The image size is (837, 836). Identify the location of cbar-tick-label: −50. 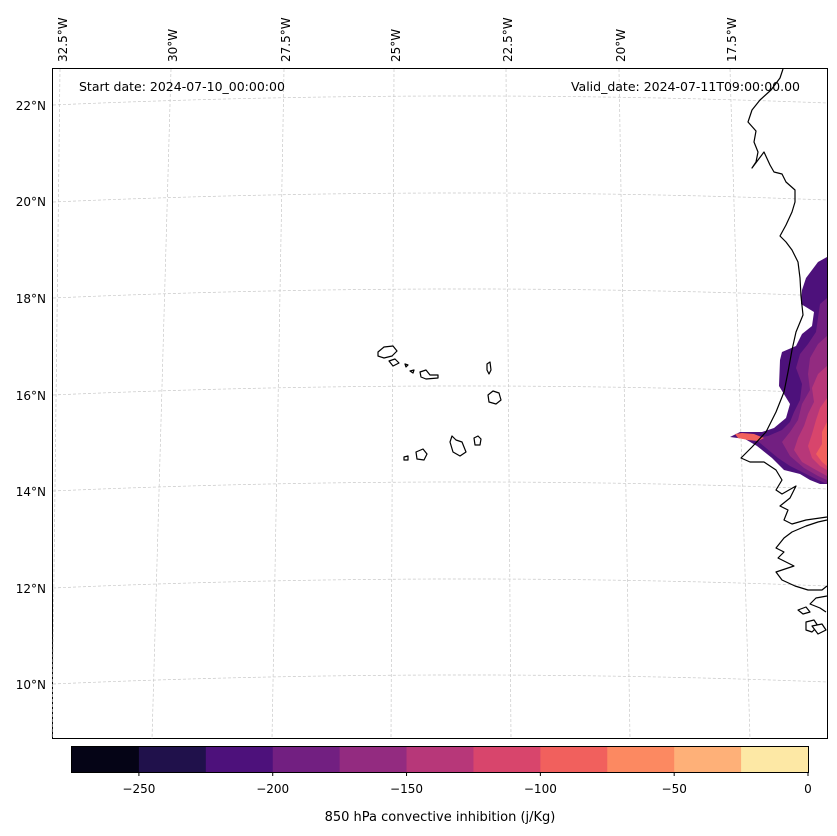
(674, 789).